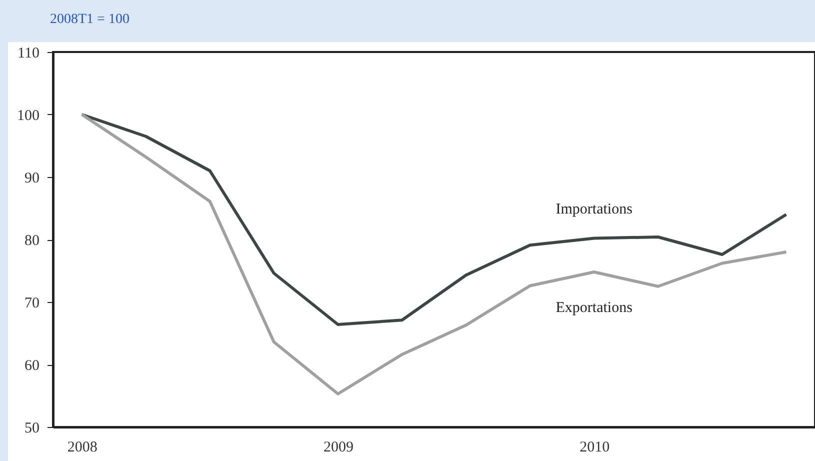 This screenshot has height=461, width=815. Describe the element at coordinates (338, 448) in the screenshot. I see `x-tick-label: 2009` at that location.